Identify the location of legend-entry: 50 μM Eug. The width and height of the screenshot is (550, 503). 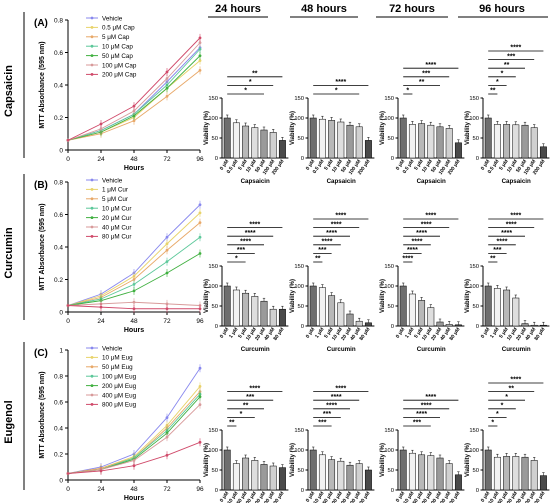
(117, 367).